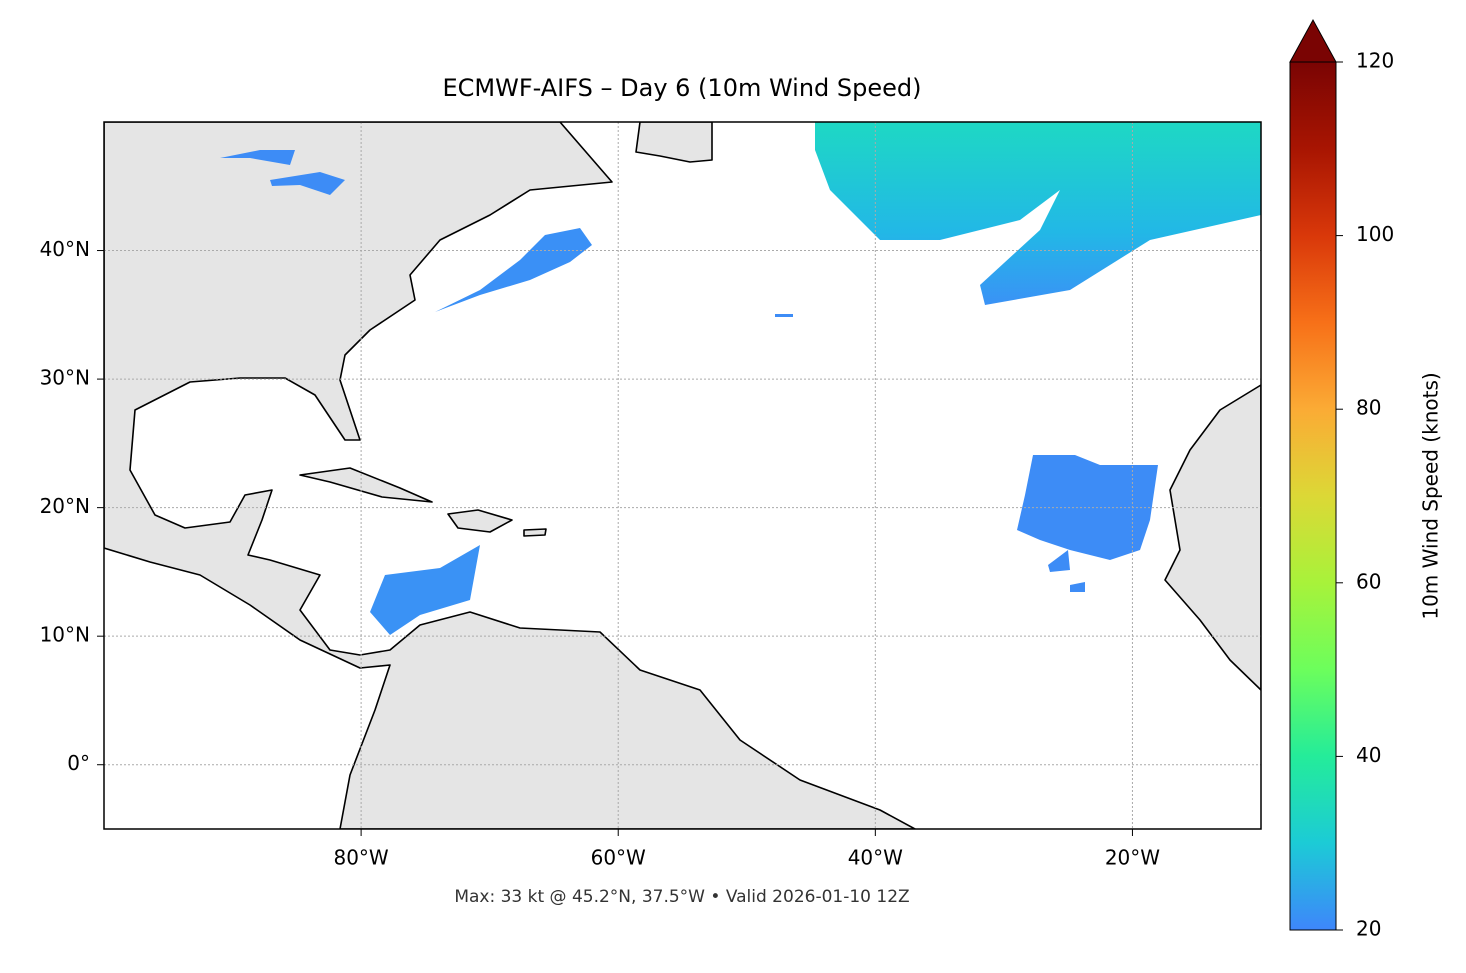  What do you see at coordinates (78, 763) in the screenshot?
I see `y-tick-label: 0°` at bounding box center [78, 763].